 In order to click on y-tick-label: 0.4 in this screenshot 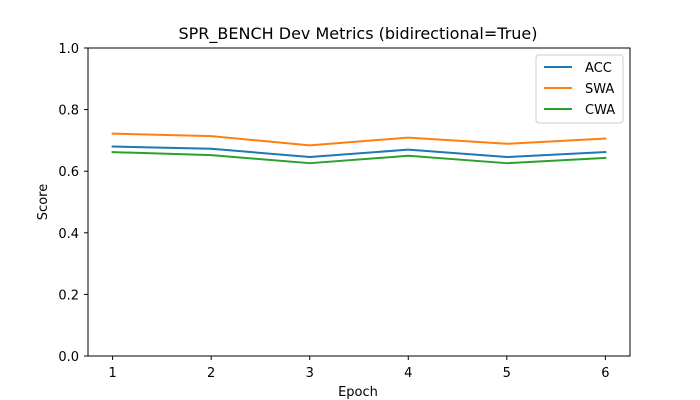, I will do `click(68, 234)`.